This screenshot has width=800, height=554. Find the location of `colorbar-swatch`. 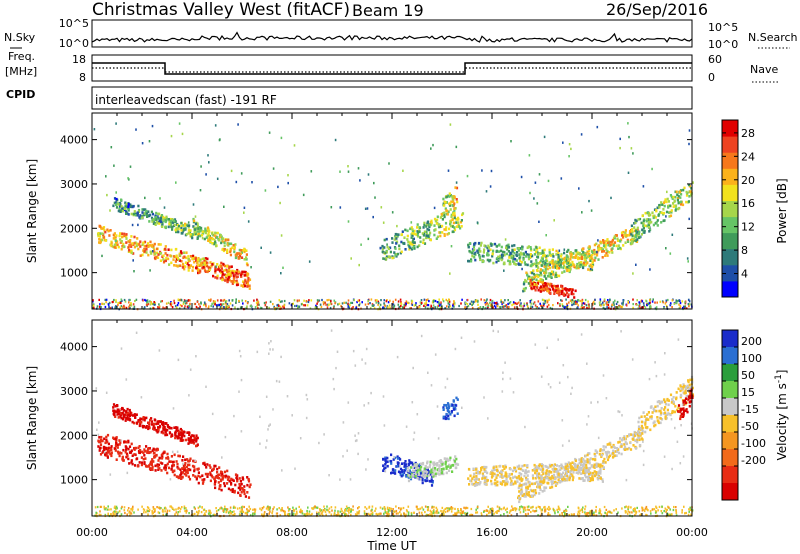

colorbar-swatch is located at coordinates (730, 192).